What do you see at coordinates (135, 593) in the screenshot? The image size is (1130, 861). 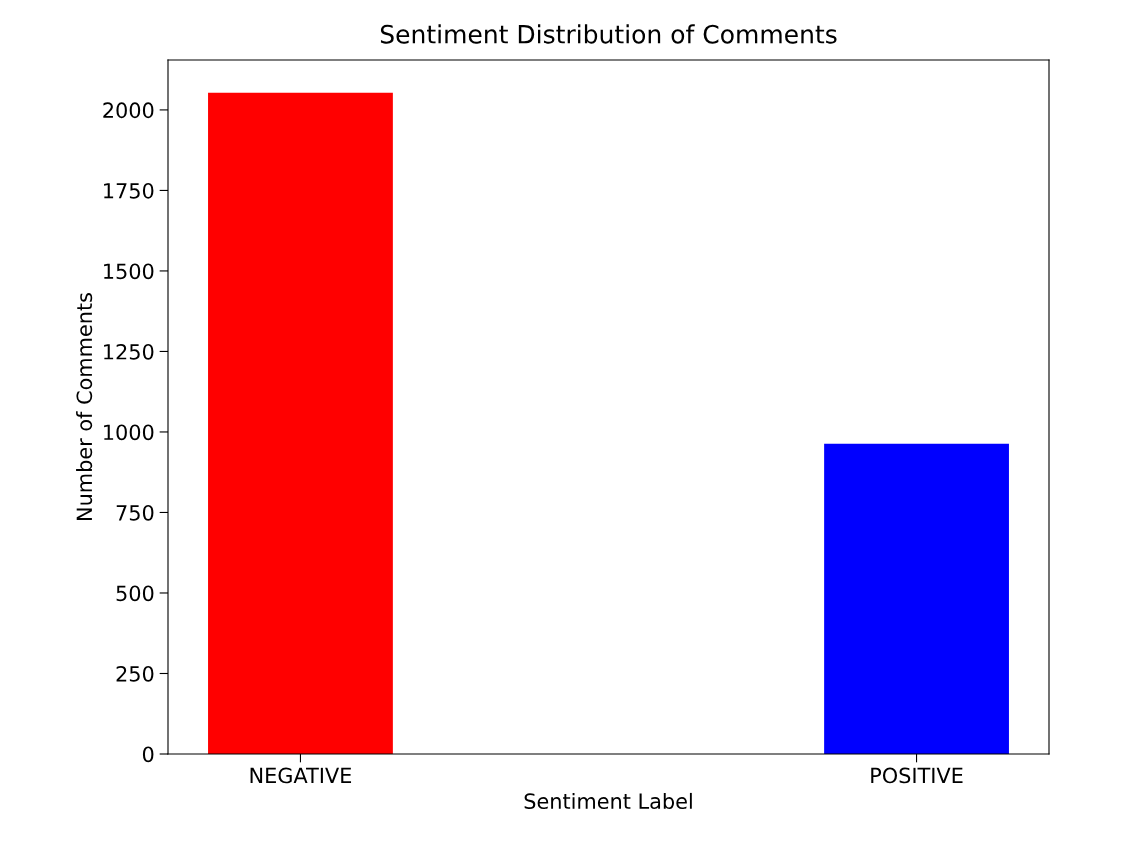 I see `y-tick-label: 500` at bounding box center [135, 593].